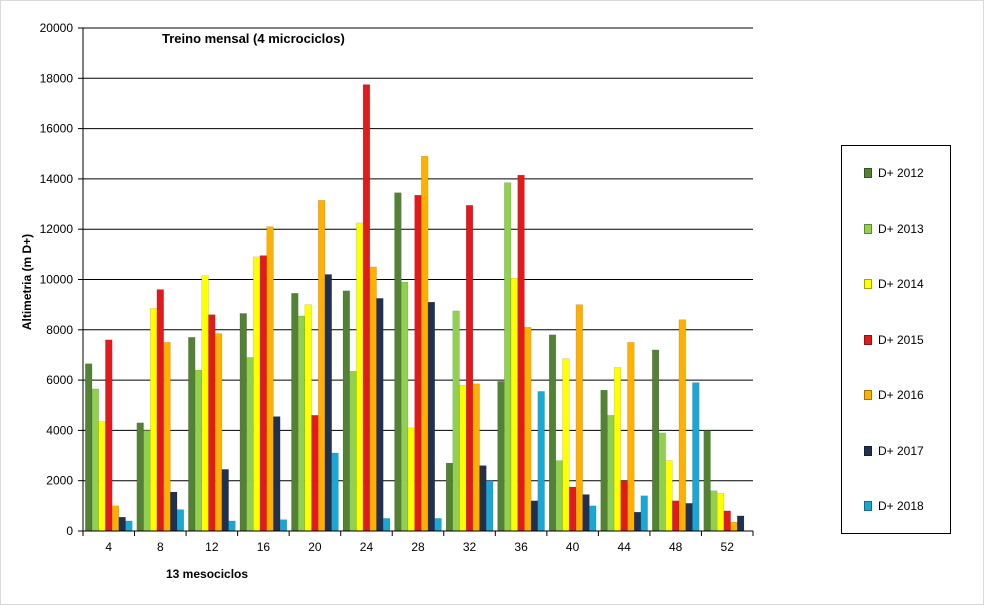  Describe the element at coordinates (212, 547) in the screenshot. I see `x-tick-label: 12` at that location.